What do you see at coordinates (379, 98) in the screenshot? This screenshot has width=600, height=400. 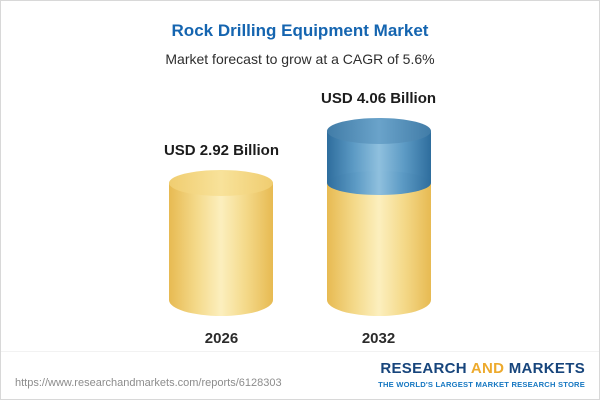 I see `value-label-2032: USD 4.06 Billion` at bounding box center [379, 98].